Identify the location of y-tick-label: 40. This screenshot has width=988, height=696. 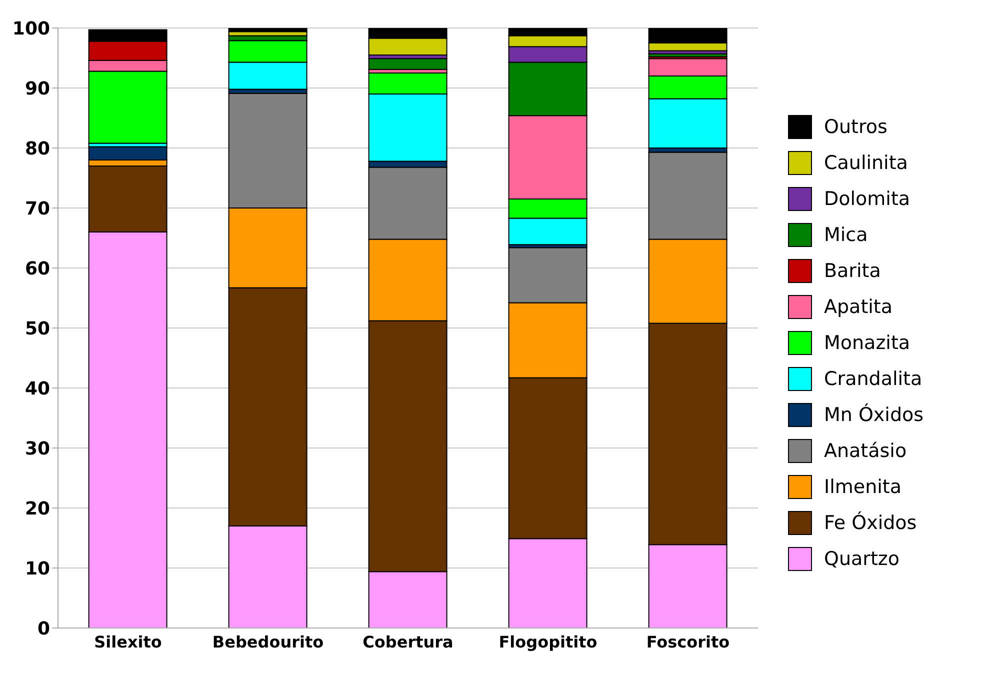
(37, 389).